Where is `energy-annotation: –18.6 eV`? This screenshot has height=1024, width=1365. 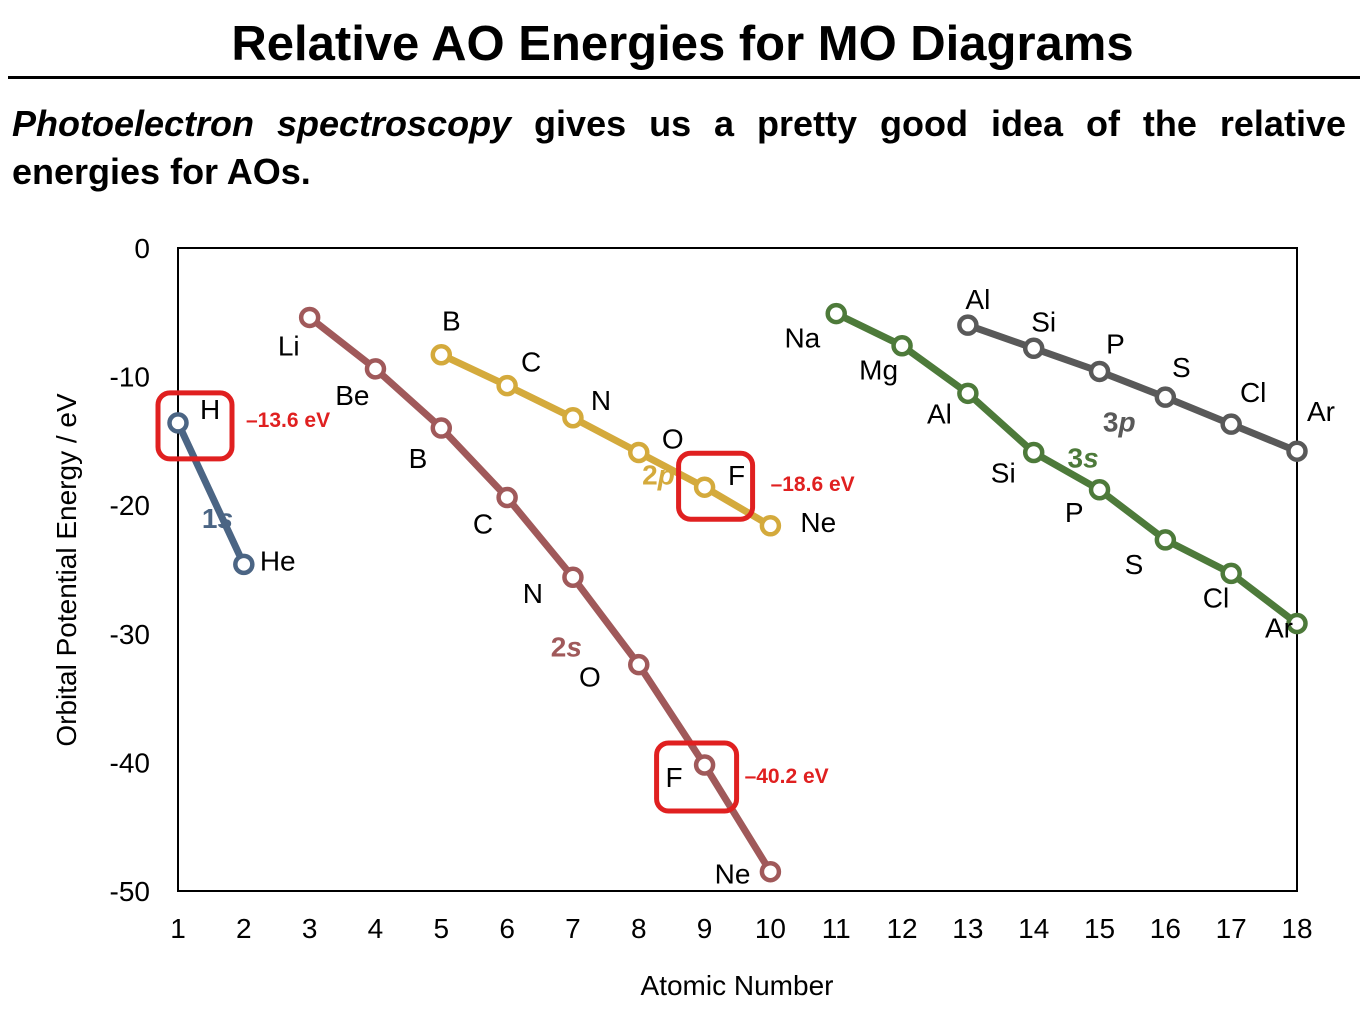 energy-annotation: –18.6 eV is located at coordinates (813, 484).